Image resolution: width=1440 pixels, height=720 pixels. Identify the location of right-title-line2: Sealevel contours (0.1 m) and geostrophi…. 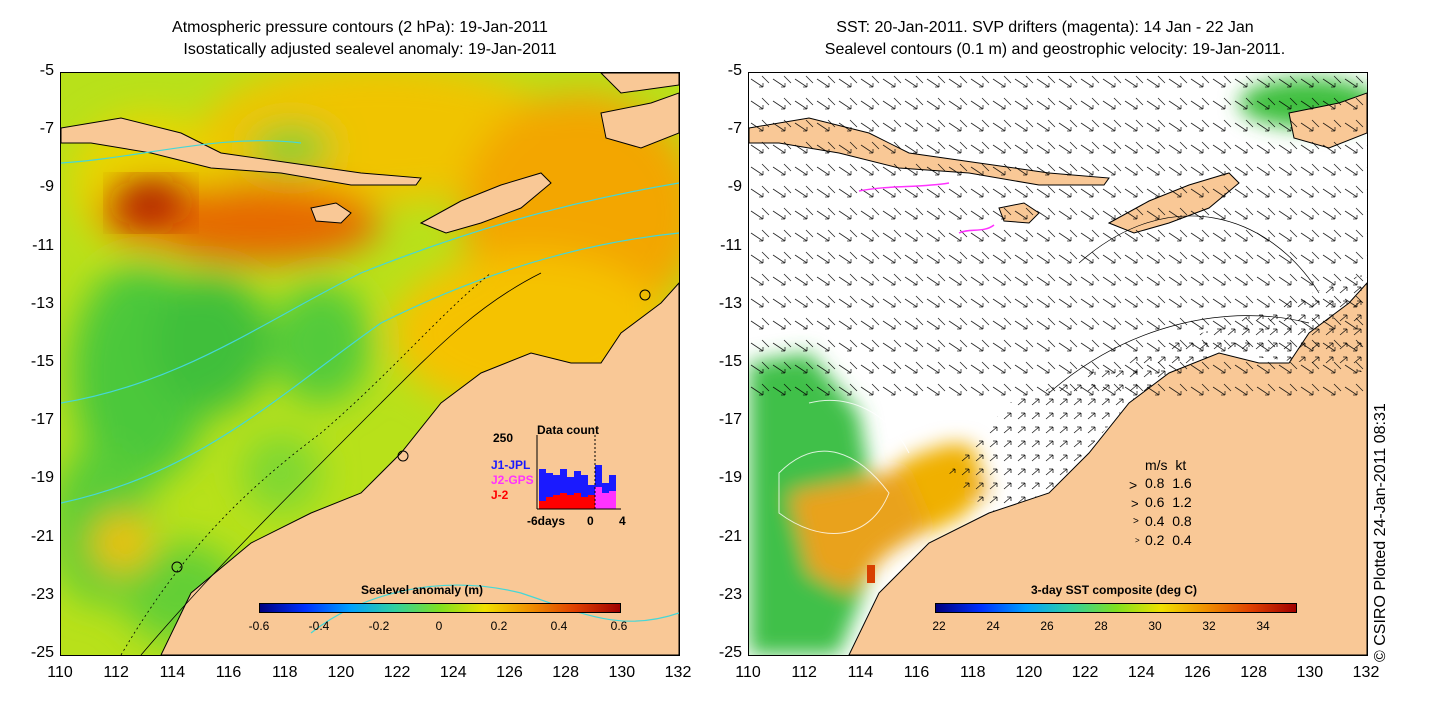
(1055, 49).